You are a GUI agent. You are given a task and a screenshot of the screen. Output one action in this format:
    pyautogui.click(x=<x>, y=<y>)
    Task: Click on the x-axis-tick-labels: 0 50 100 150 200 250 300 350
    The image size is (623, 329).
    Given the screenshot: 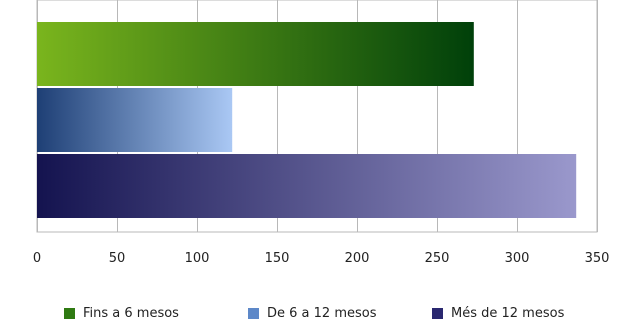 What is the action you would take?
    pyautogui.click(x=321, y=258)
    